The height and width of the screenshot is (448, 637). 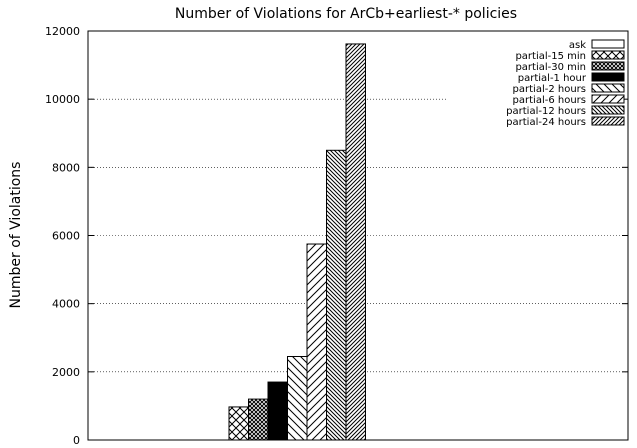 I want to click on y-axis-label: Number of Violations, so click(x=16, y=235).